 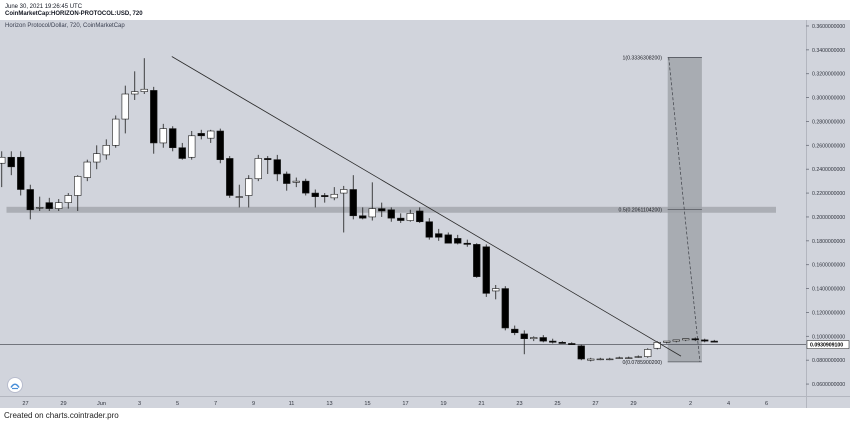 What do you see at coordinates (828, 337) in the screenshot?
I see `y-tick-label: 0.1000000000` at bounding box center [828, 337].